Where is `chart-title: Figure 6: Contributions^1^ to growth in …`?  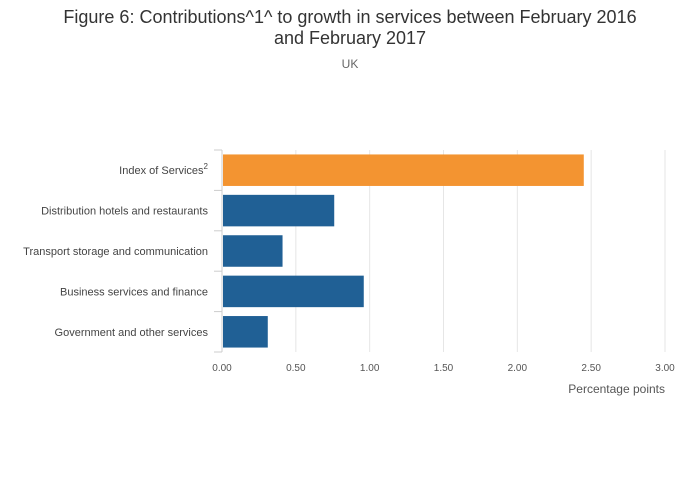
chart-title: Figure 6: Contributions^1^ to growth in … is located at coordinates (350, 28).